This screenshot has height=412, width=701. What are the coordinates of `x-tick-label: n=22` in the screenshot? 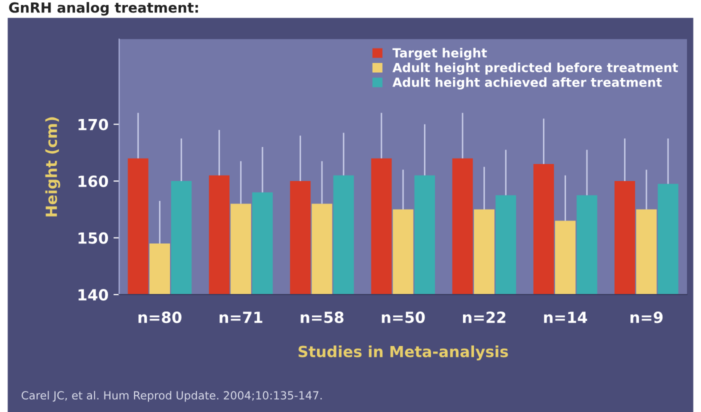 It's located at (484, 317).